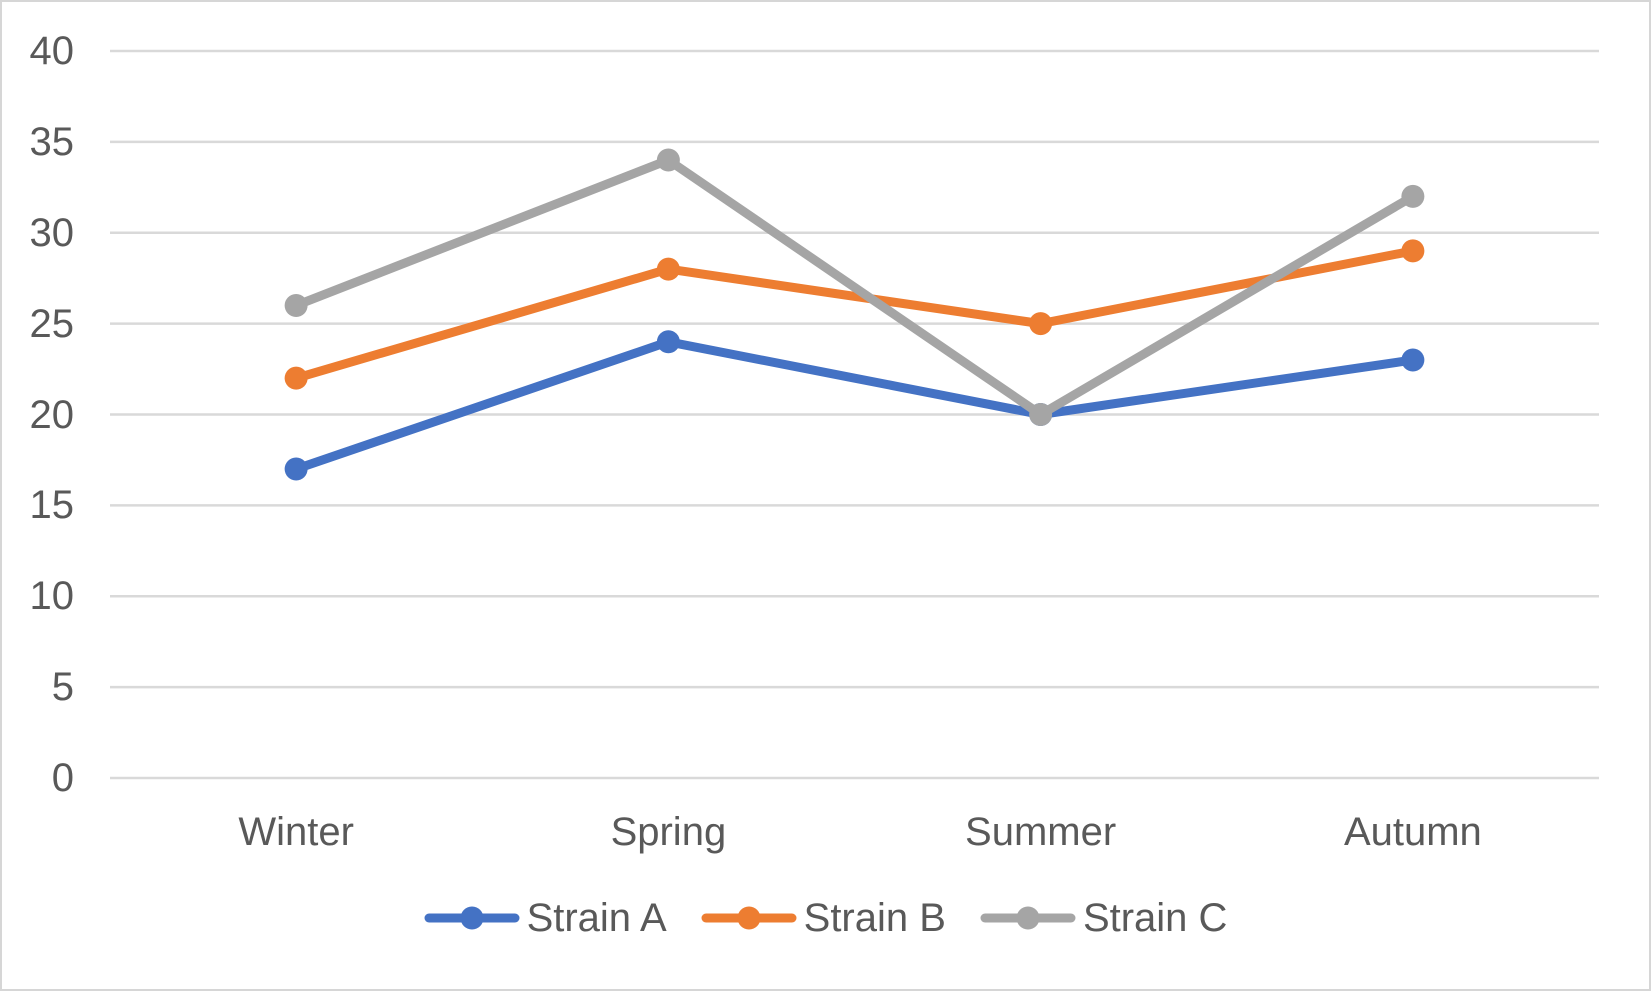 This screenshot has height=991, width=1651. I want to click on legend-label-strain-c: Strain C, so click(1155, 918).